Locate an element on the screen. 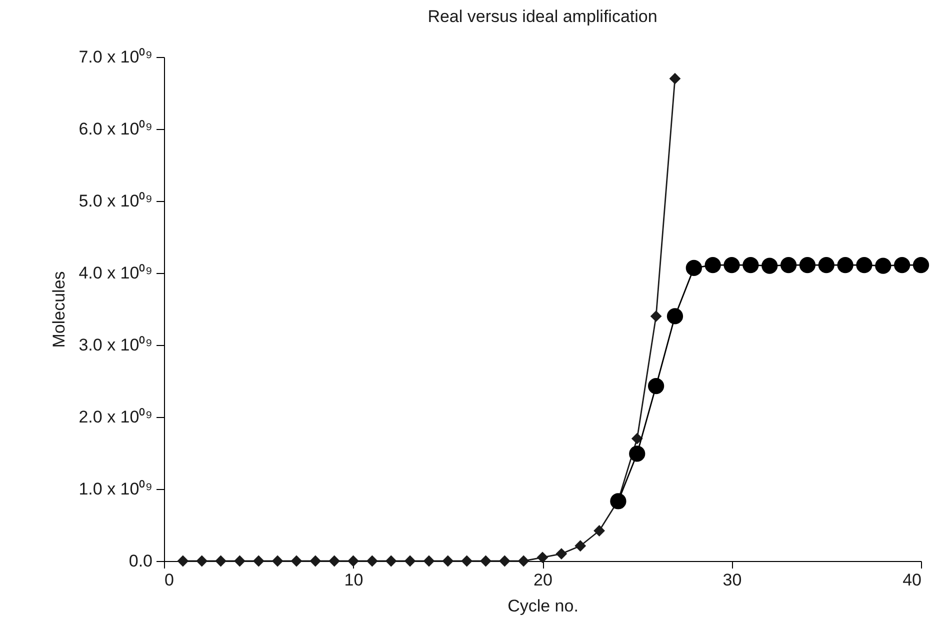 The height and width of the screenshot is (631, 930). x-tick-label: 0 is located at coordinates (169, 580).